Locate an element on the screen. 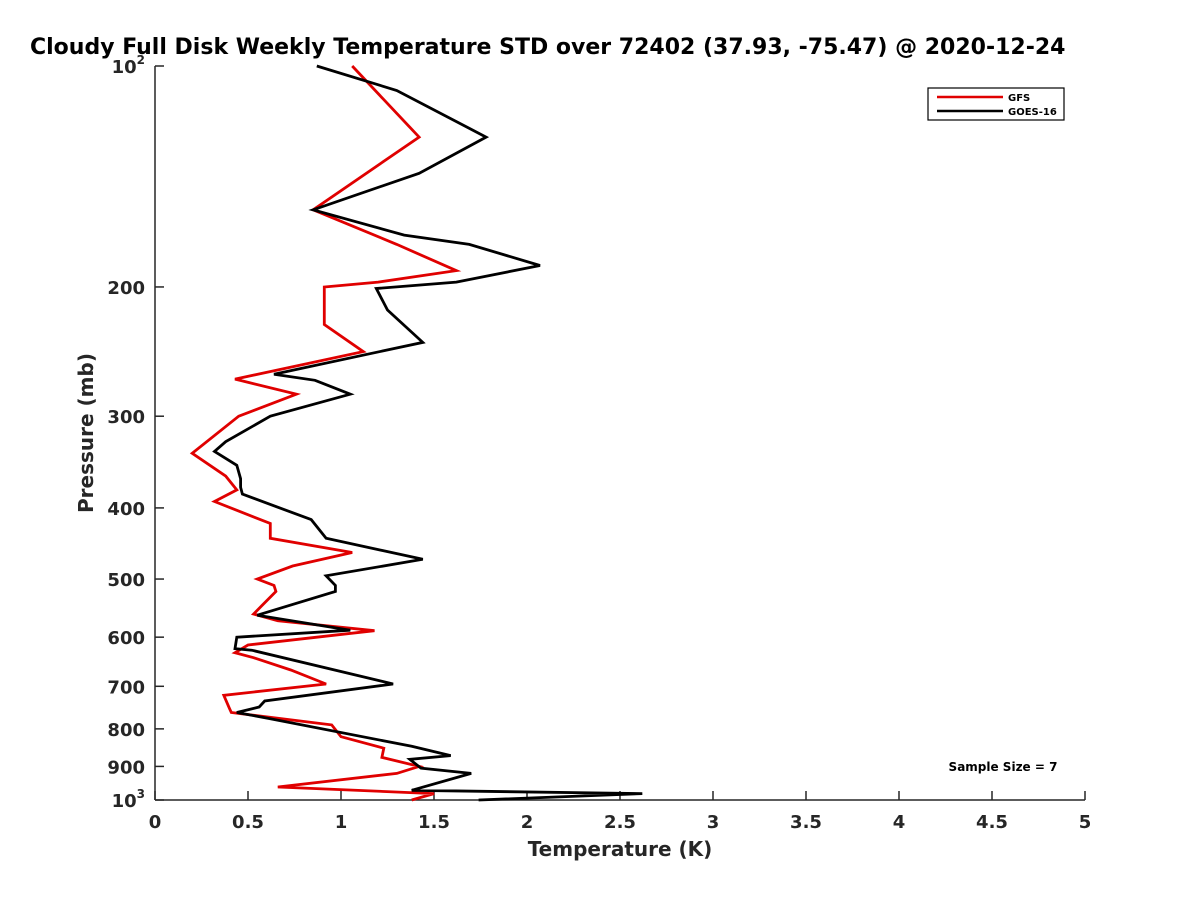  sample-size-annotation: Sample Size = 7 is located at coordinates (1003, 767).